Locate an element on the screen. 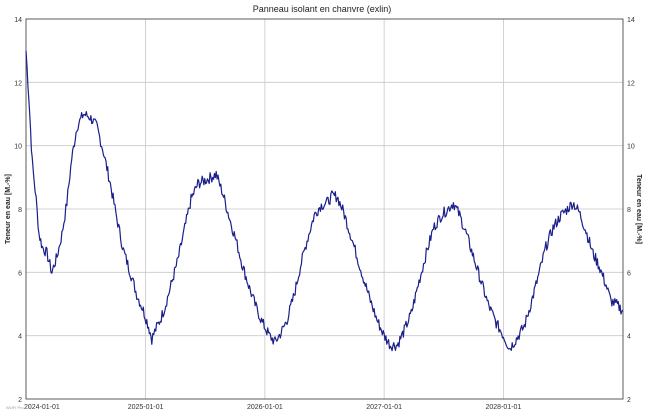 This screenshot has height=415, width=645. y-tick-label-right: 6 is located at coordinates (629, 273).